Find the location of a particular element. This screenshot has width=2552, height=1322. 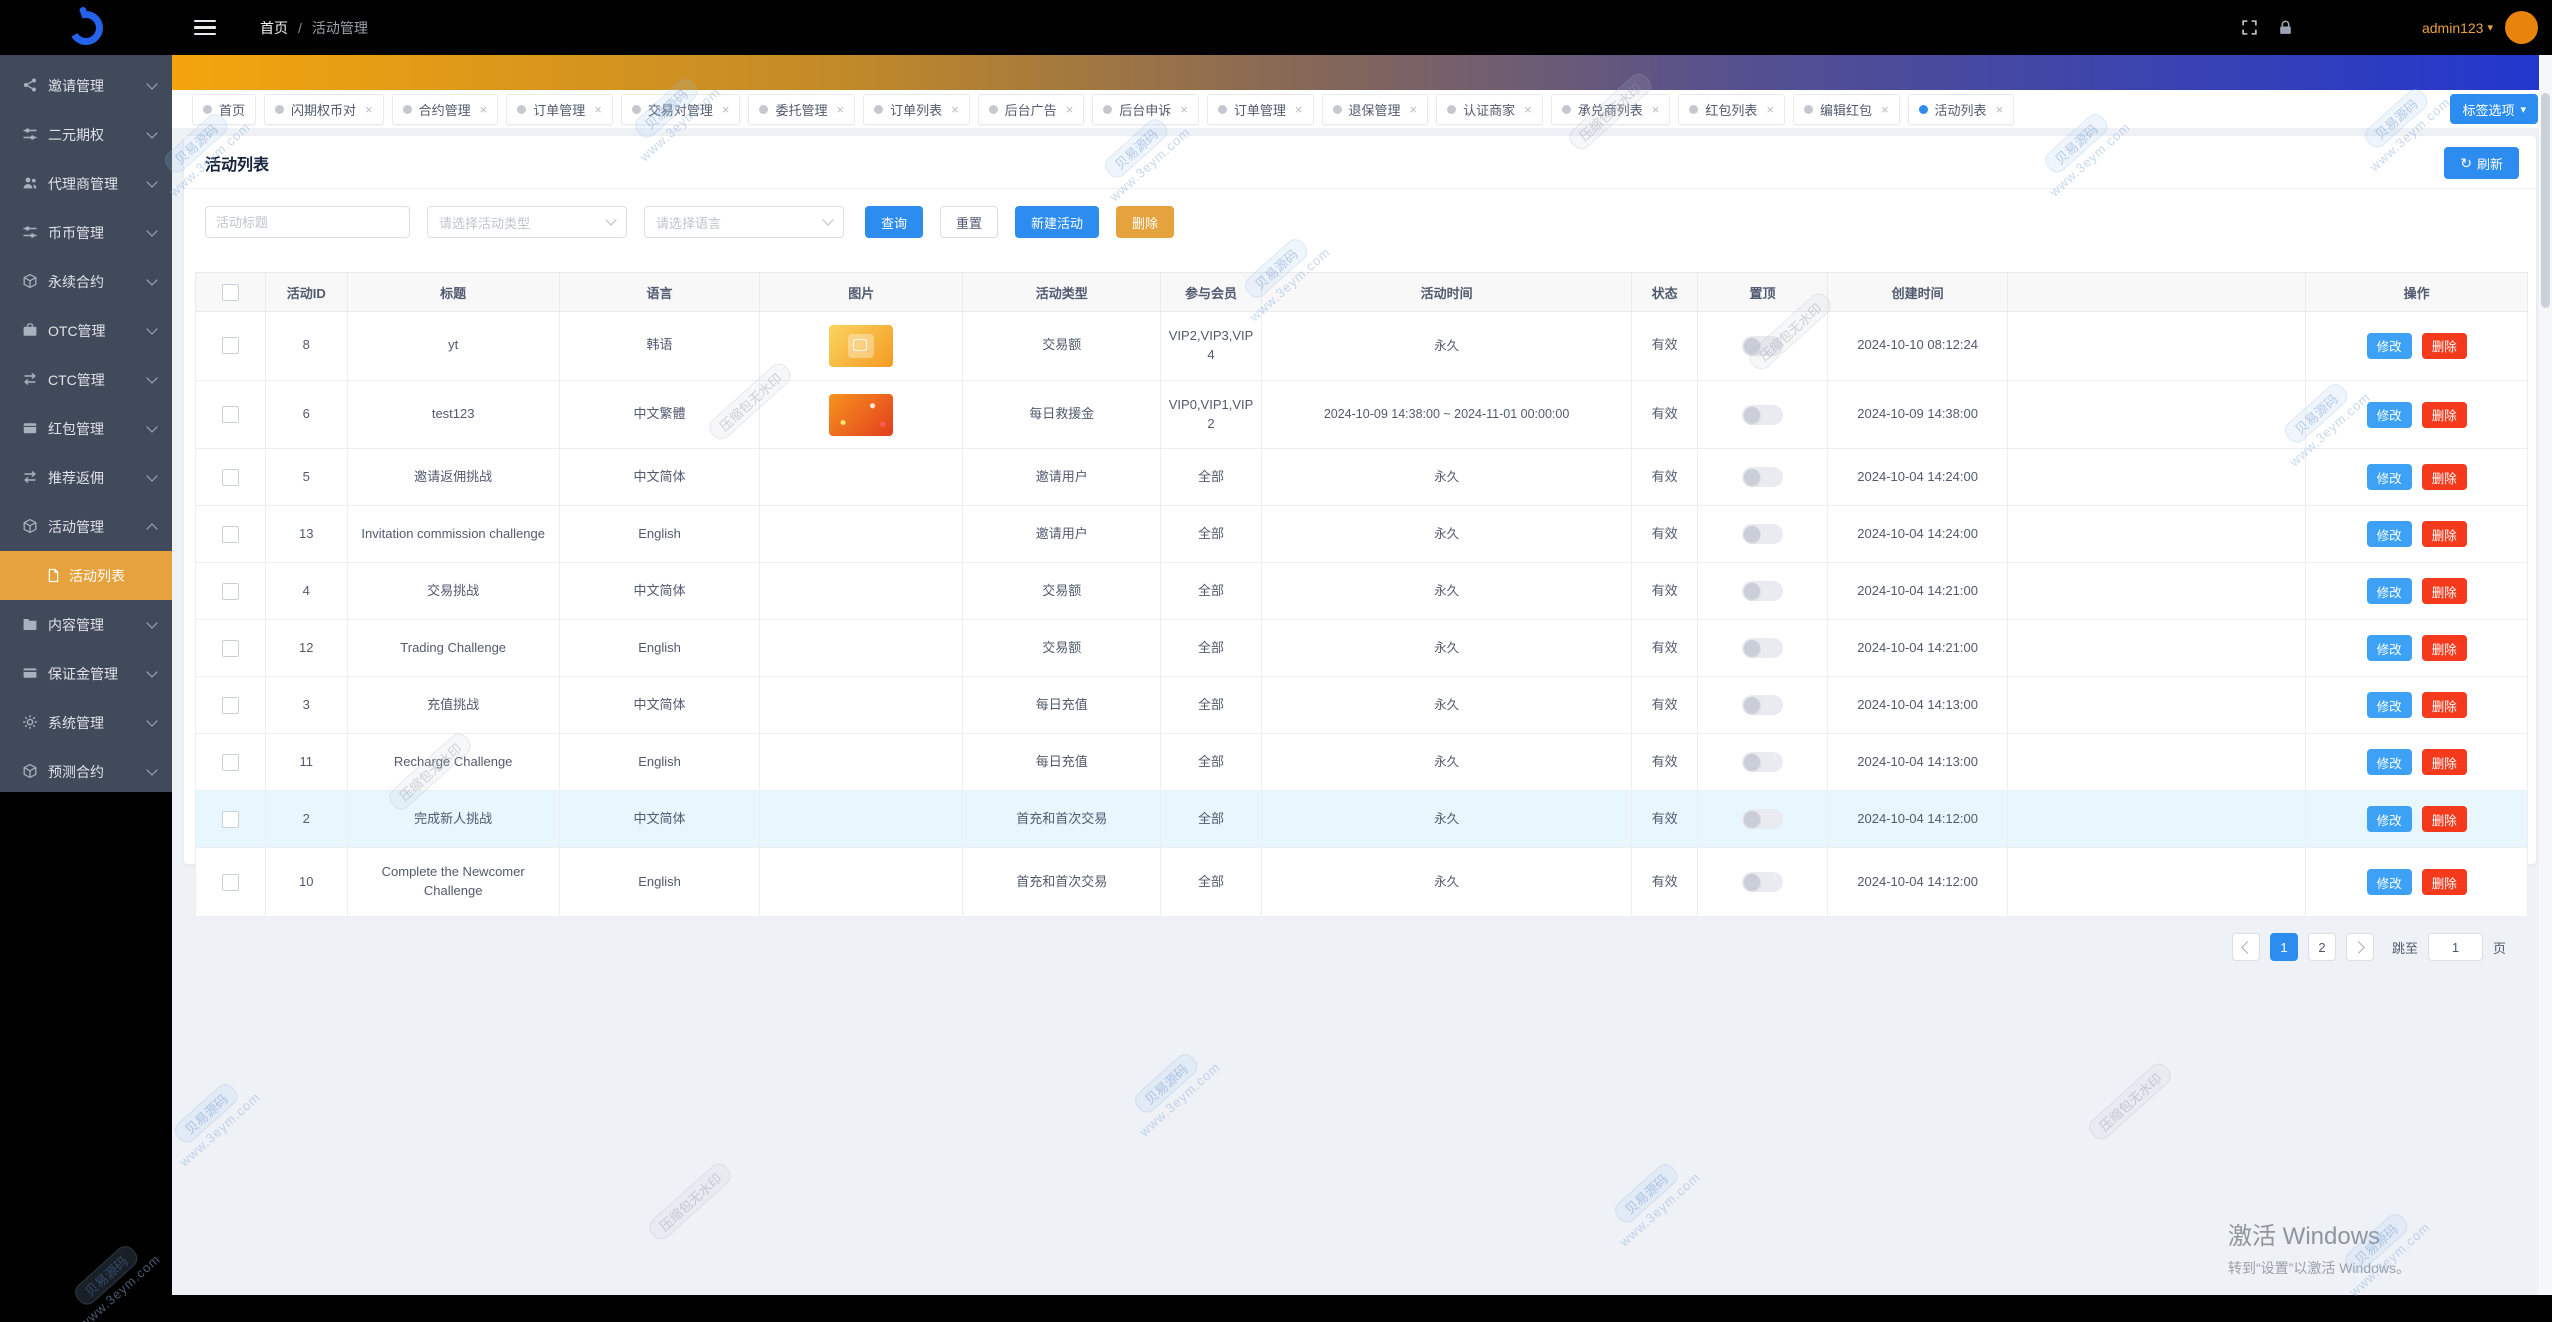

sidebar-item-11: 保证金管理 is located at coordinates (86, 673).